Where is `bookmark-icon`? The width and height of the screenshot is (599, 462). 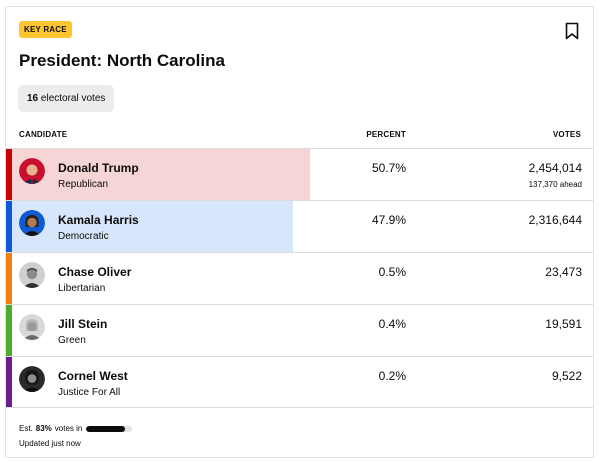 bookmark-icon is located at coordinates (572, 31).